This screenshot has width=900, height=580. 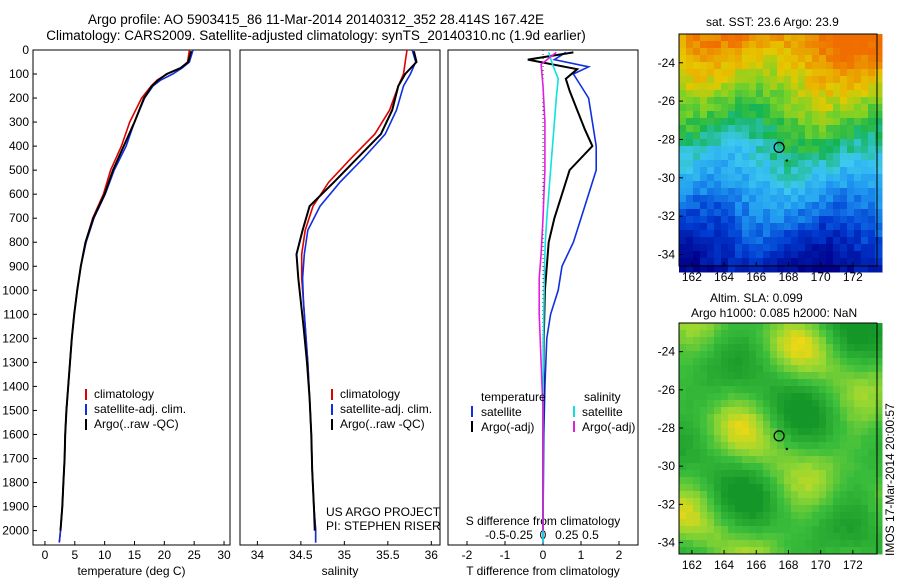 I want to click on legend-label: Argo(-adj), so click(x=608, y=427).